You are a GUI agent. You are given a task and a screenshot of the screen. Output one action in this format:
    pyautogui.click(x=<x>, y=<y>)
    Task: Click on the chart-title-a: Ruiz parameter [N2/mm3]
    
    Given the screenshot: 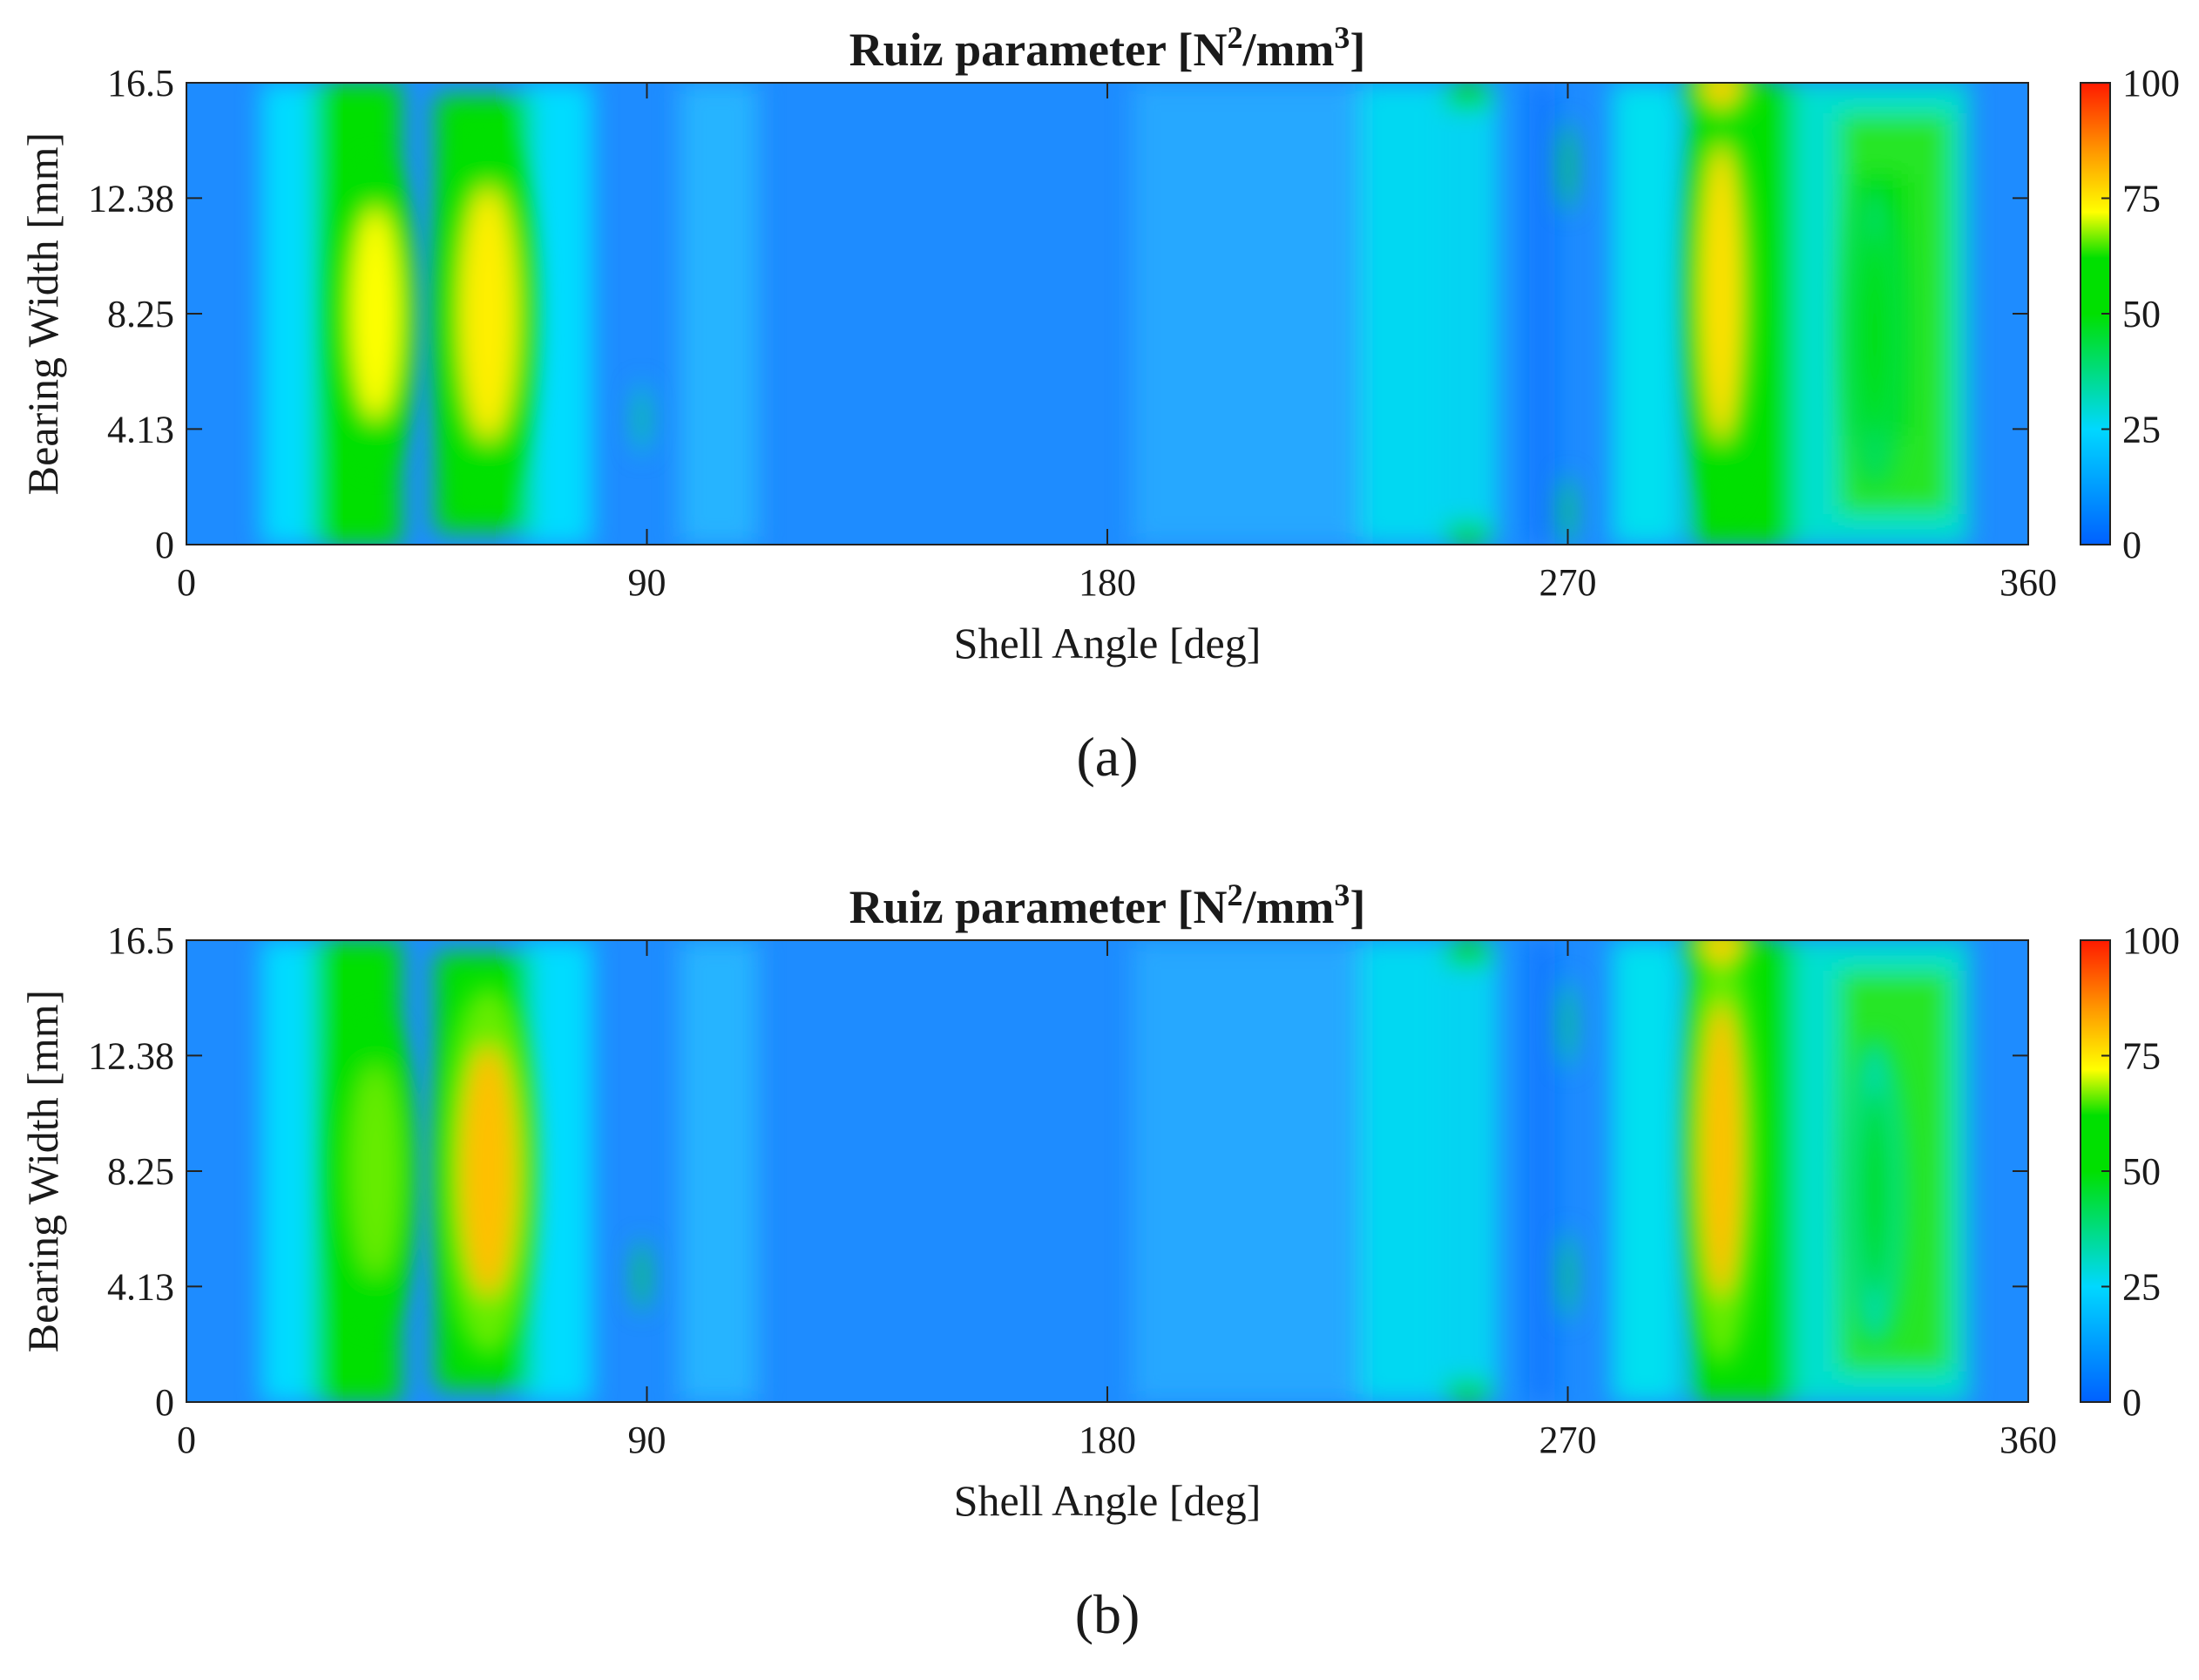 What is the action you would take?
    pyautogui.click(x=1107, y=48)
    